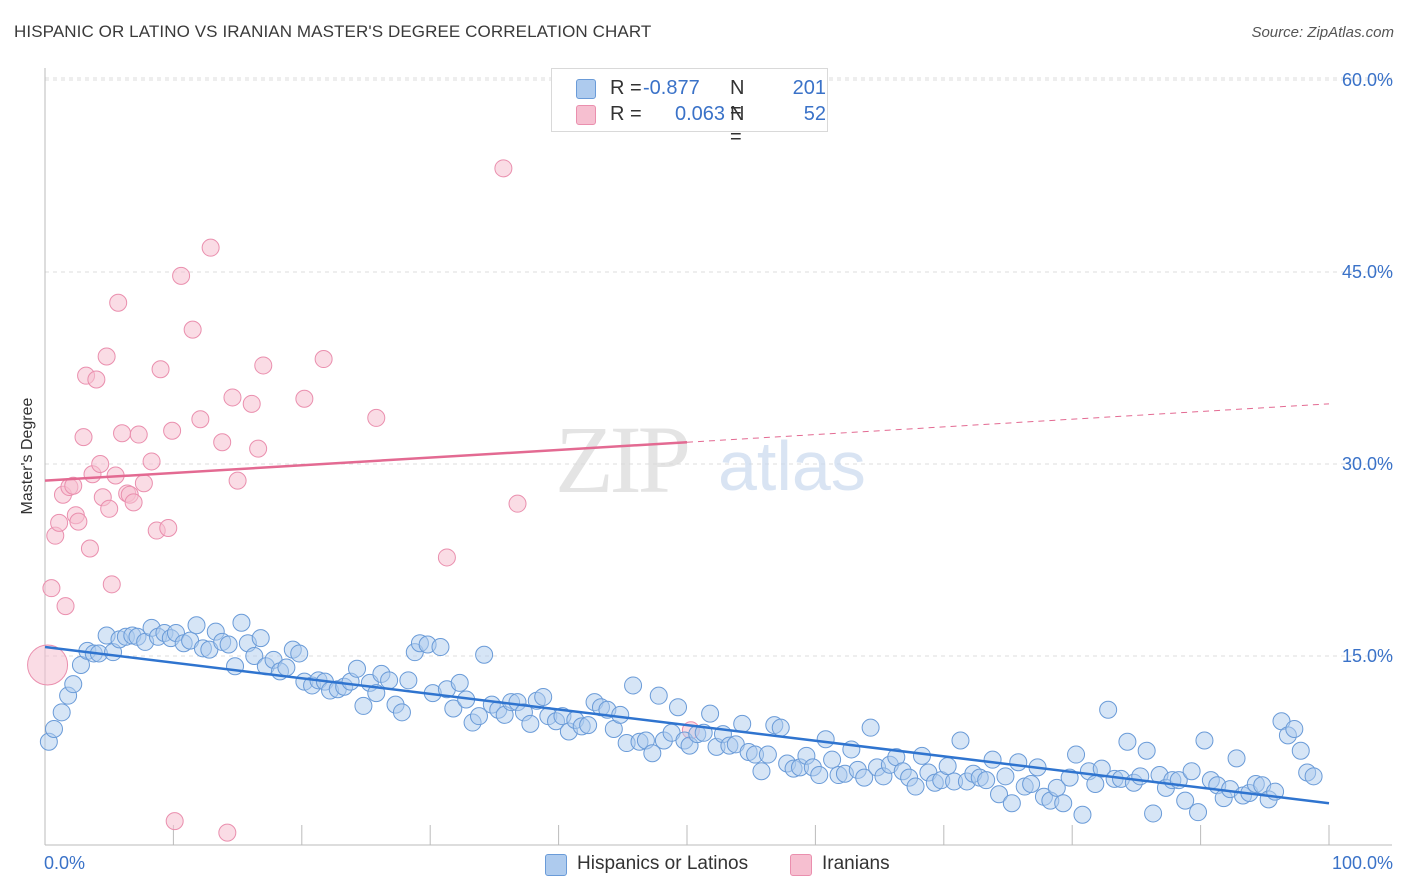  What do you see at coordinates (1322, 32) in the screenshot?
I see `source-label: Source: ZipAtlas.com` at bounding box center [1322, 32].